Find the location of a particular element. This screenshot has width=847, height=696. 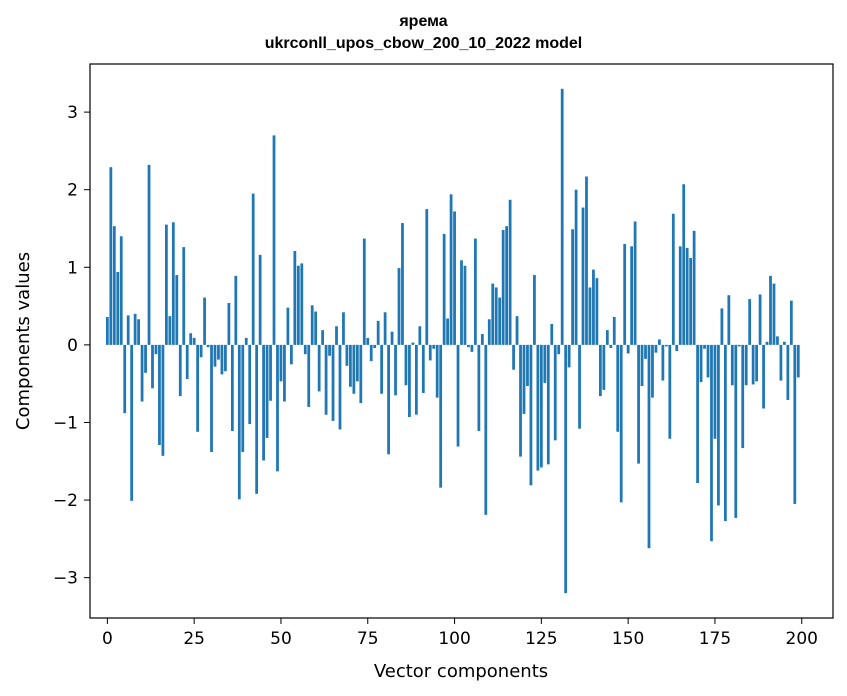

x-tick-label: 50 is located at coordinates (281, 639).